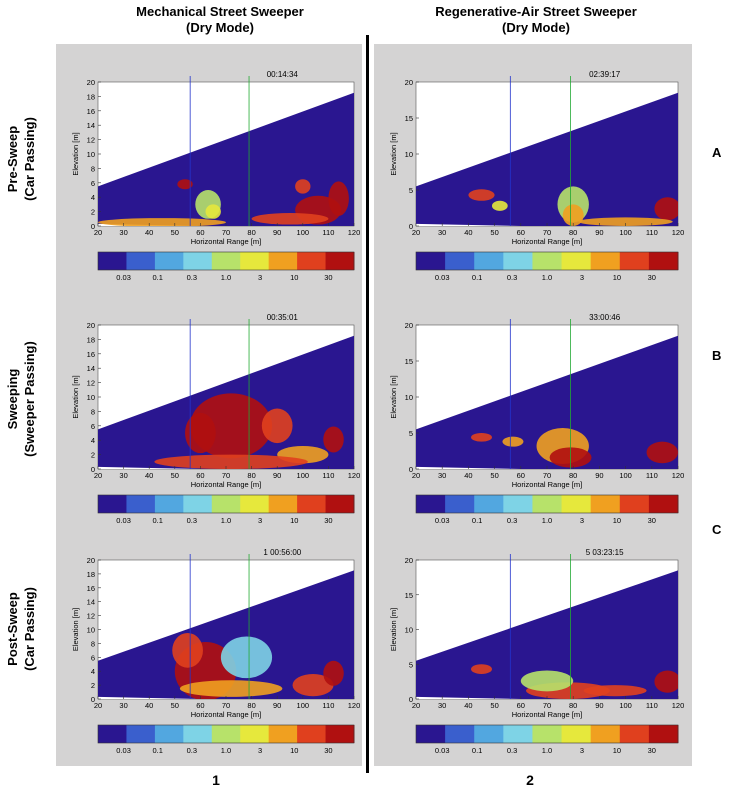 The image size is (730, 793). What do you see at coordinates (536, 11) in the screenshot?
I see `column-header-title: Regenerative-Air Street Sweeper` at bounding box center [536, 11].